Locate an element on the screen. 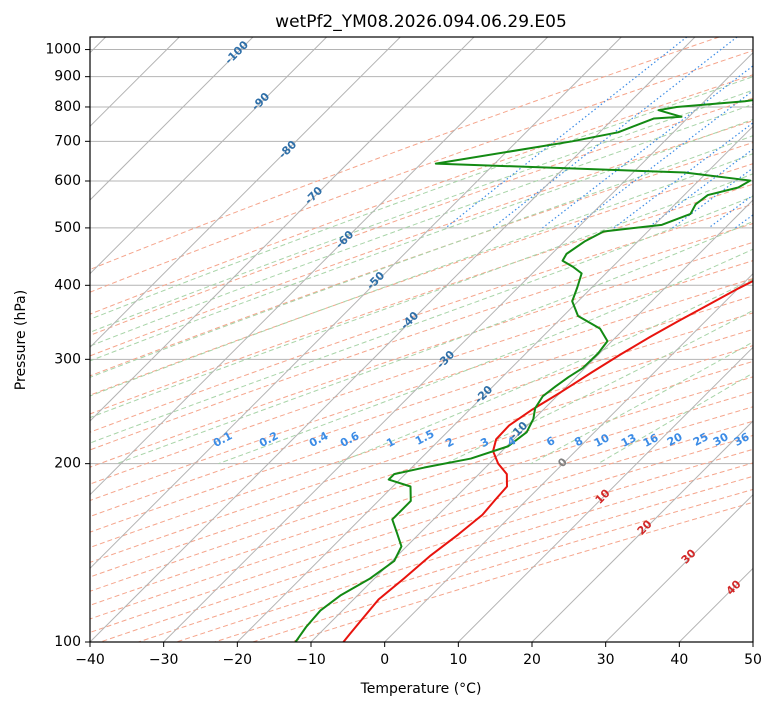  x-tick-label: 30 is located at coordinates (606, 660).